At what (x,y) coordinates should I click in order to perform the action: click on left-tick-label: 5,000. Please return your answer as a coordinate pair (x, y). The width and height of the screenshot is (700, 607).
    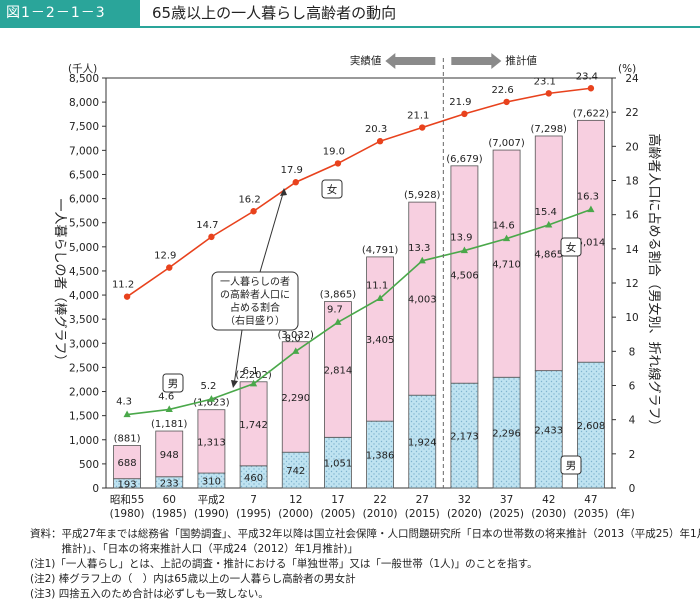
    Looking at the image, I should click on (84, 248).